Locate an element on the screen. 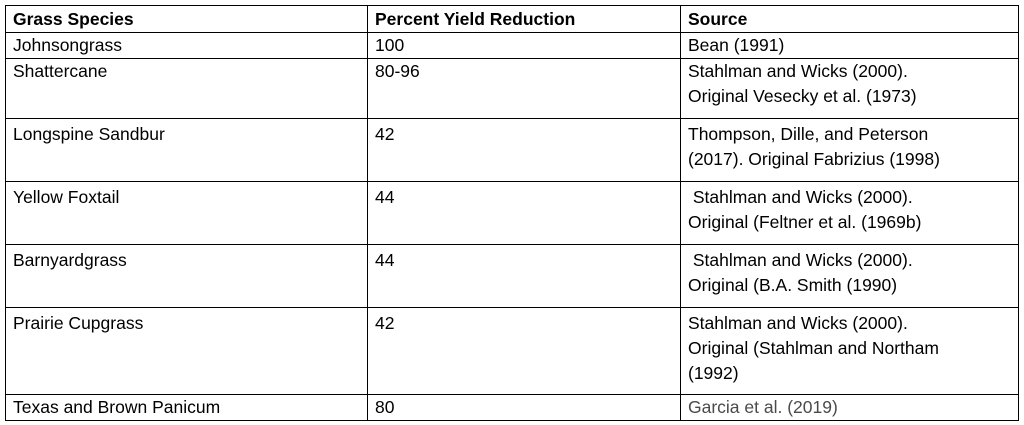 The image size is (1024, 425). species-cell: Barnyardgrass is located at coordinates (186, 276).